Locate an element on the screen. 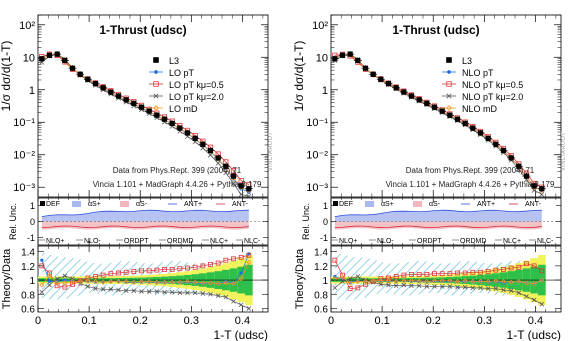  x-tick-label: 0.4 is located at coordinates (535, 321).